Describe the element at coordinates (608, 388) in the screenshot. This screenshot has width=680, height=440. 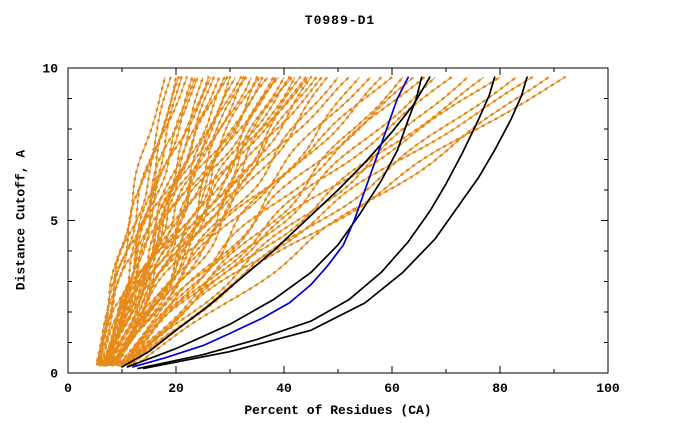
I see `x-tick-label: 100` at that location.